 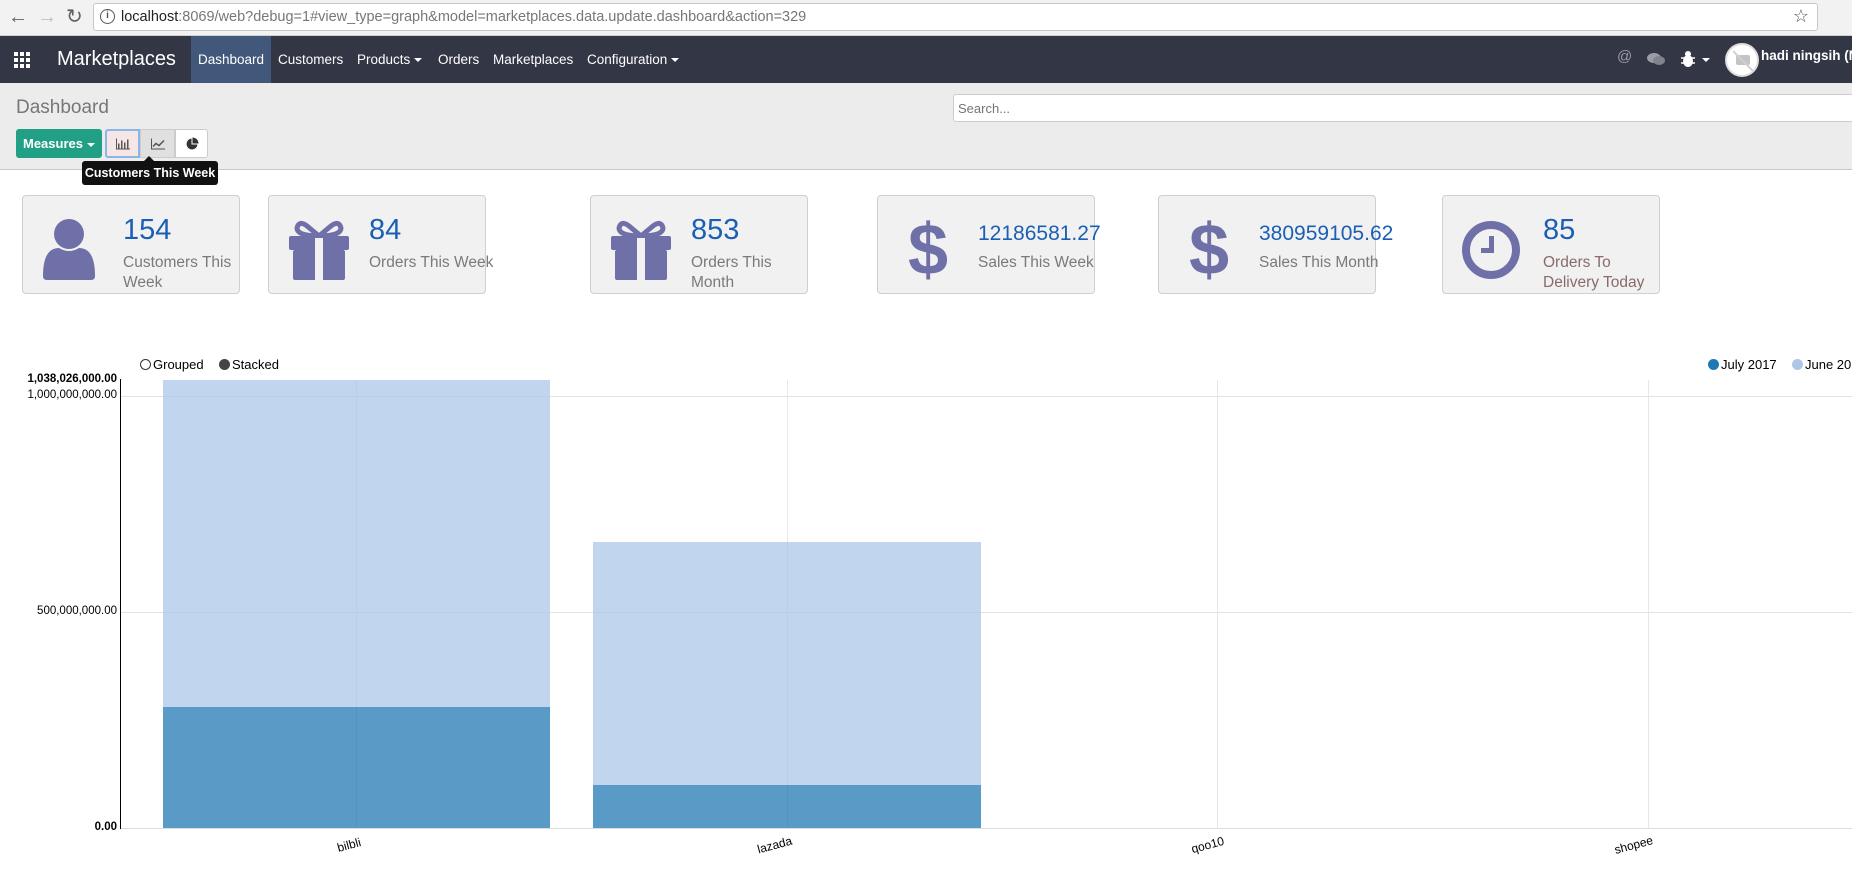 What do you see at coordinates (431, 262) in the screenshot?
I see `kpi-label: Orders This Week` at bounding box center [431, 262].